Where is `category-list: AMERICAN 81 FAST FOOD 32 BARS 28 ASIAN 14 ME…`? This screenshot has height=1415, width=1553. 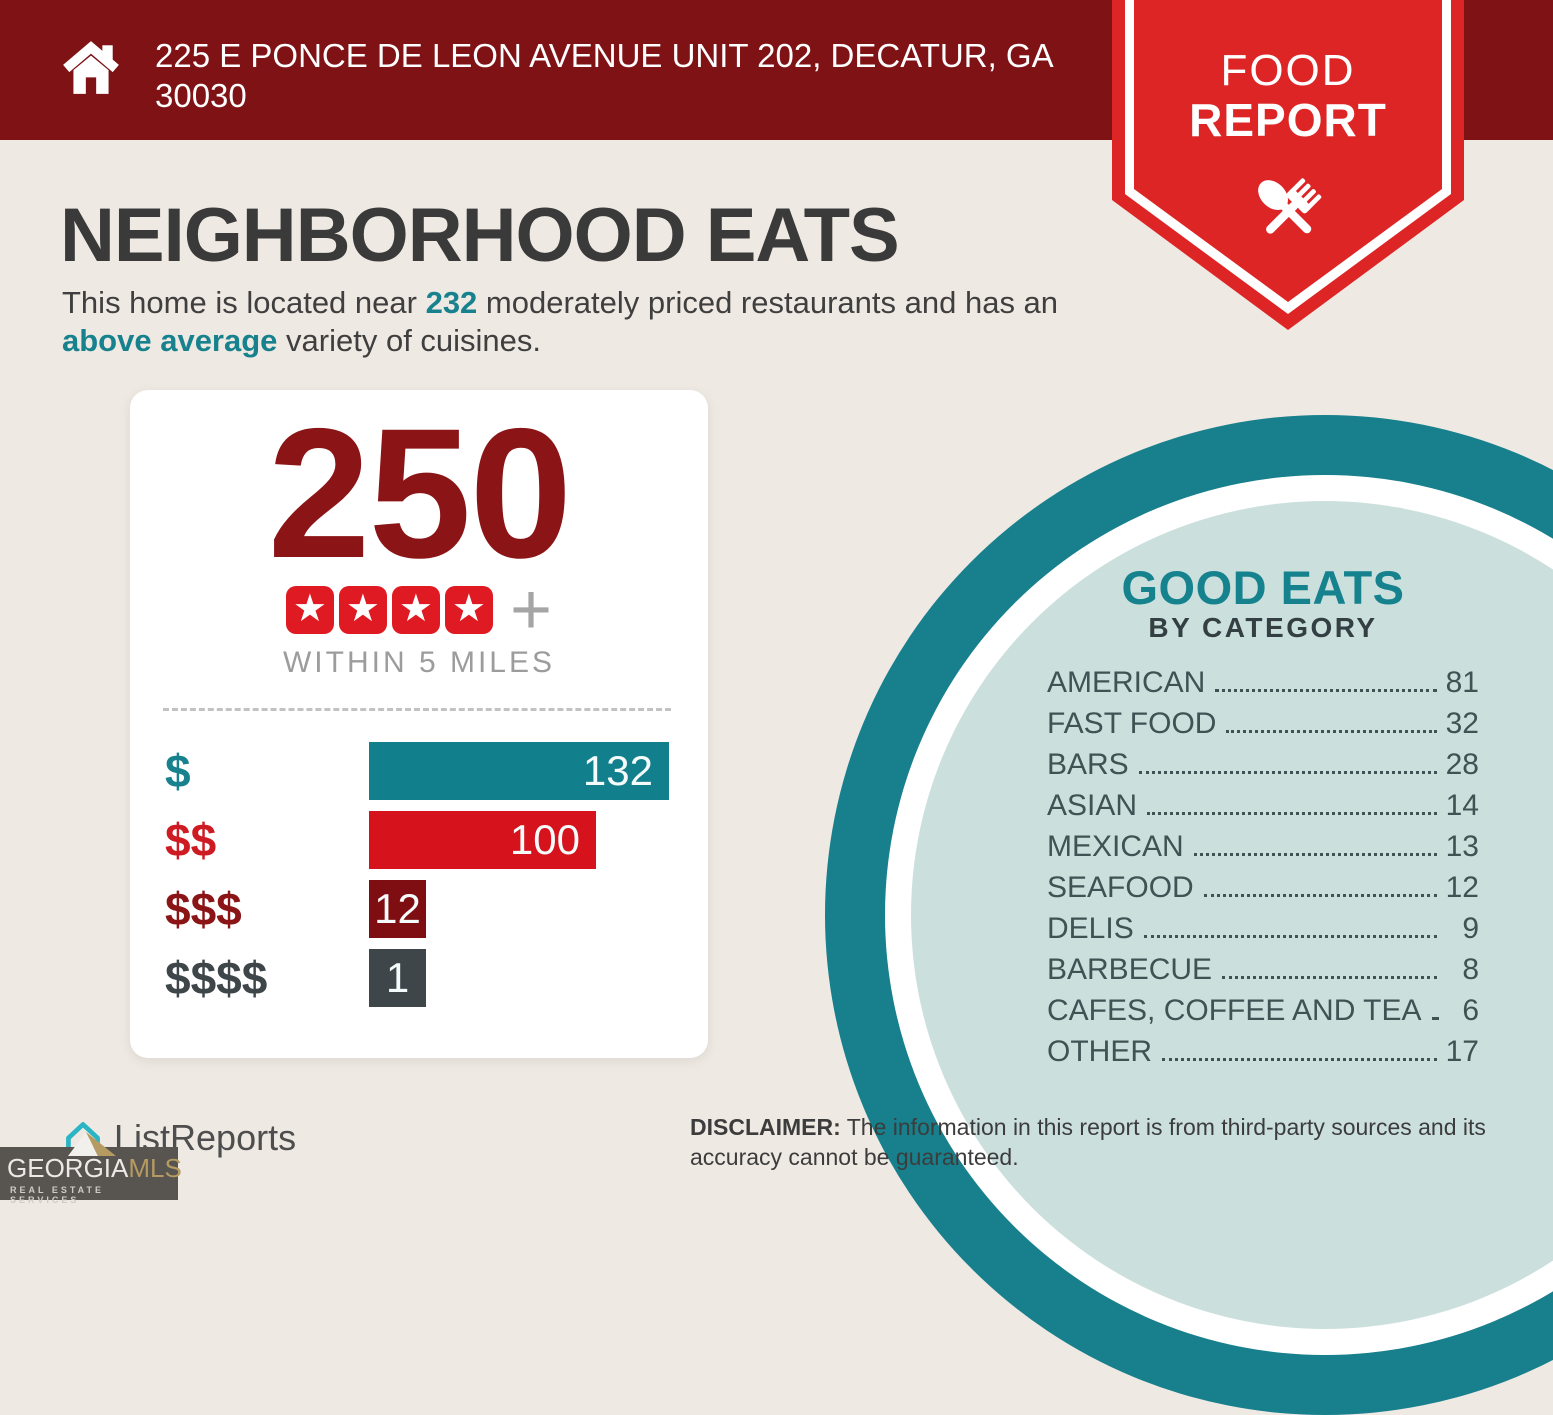 category-list: AMERICAN 81 FAST FOOD 32 BARS 28 ASIAN 14 ME… is located at coordinates (1263, 873).